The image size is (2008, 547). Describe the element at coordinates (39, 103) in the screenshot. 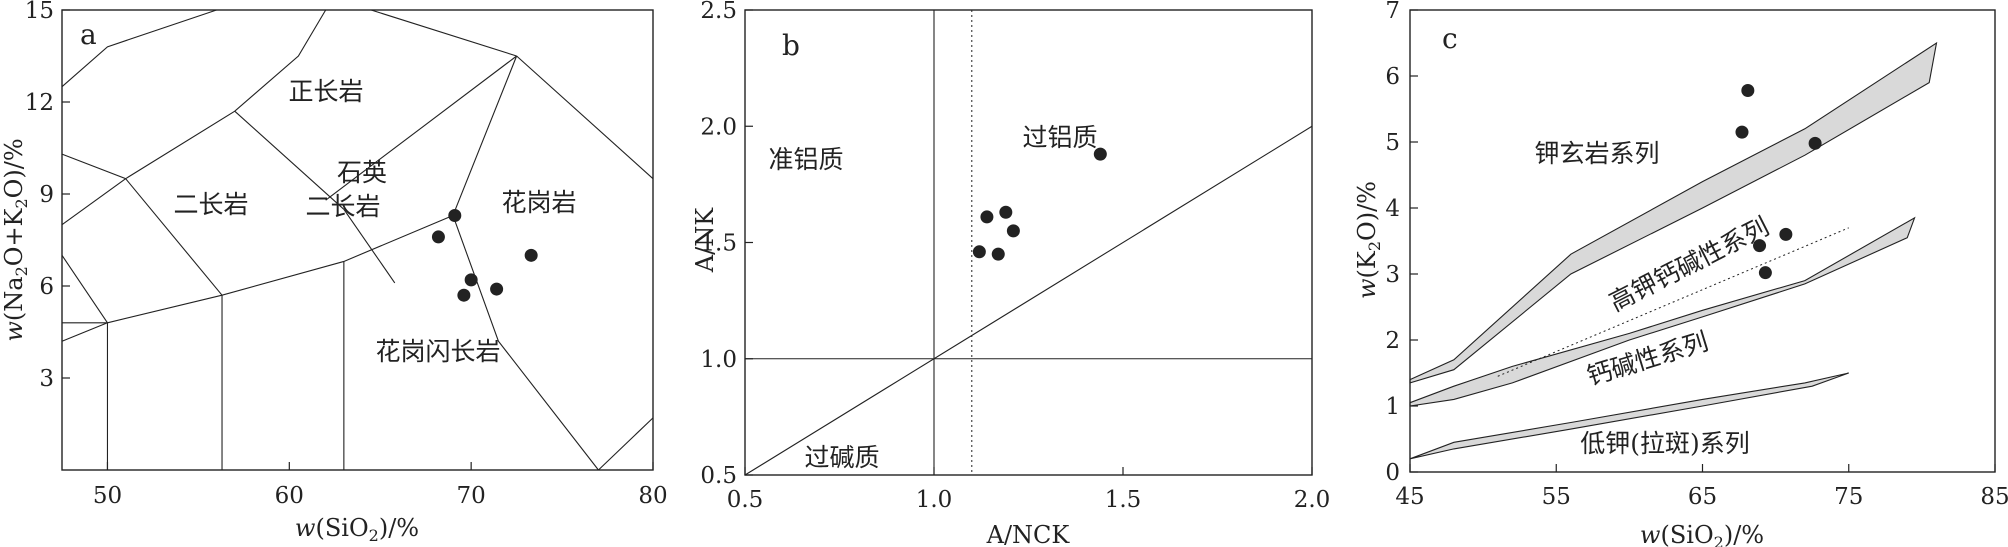

I see `y-tick-label: 12` at that location.